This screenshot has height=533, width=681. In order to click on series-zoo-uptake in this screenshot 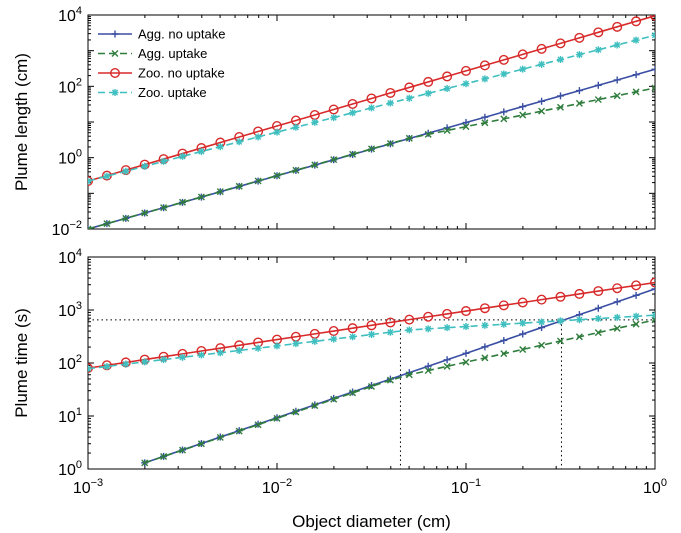, I will do `click(371, 342)`.